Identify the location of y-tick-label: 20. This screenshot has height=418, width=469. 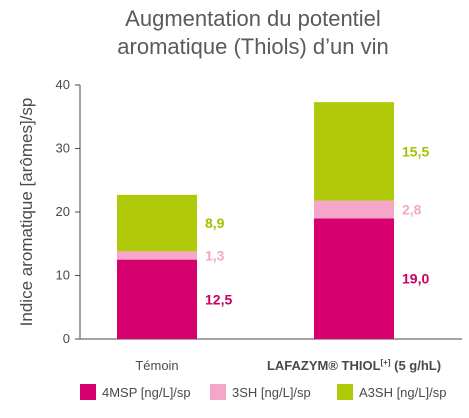
(63, 211).